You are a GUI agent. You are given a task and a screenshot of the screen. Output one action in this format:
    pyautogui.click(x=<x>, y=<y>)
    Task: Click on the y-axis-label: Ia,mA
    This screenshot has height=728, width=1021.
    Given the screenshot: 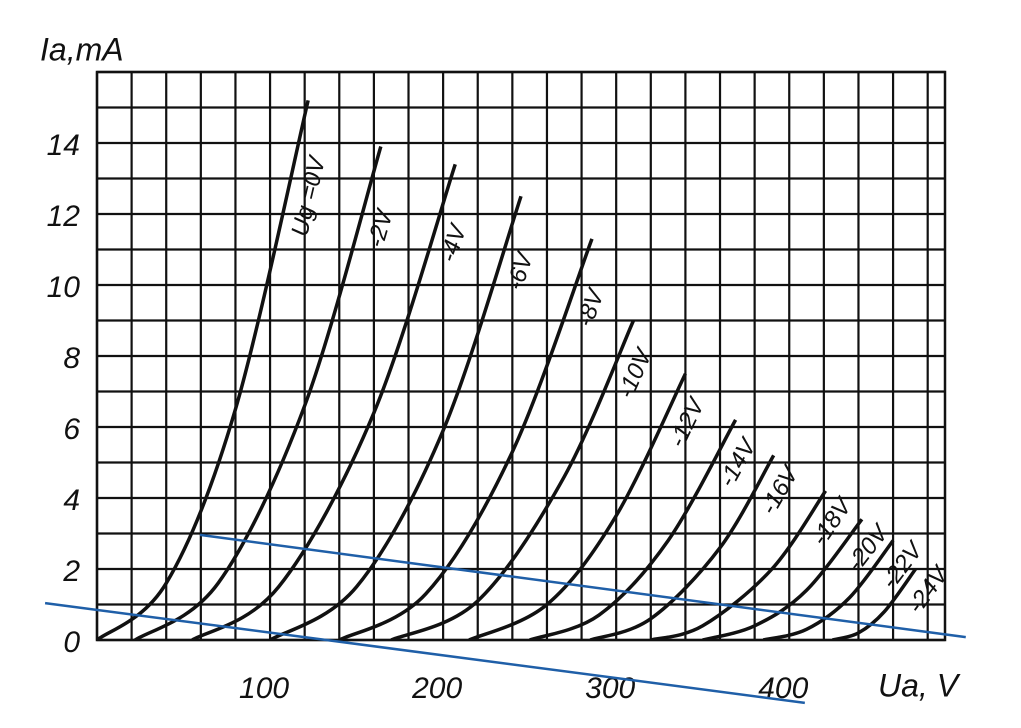 What is the action you would take?
    pyautogui.click(x=82, y=49)
    